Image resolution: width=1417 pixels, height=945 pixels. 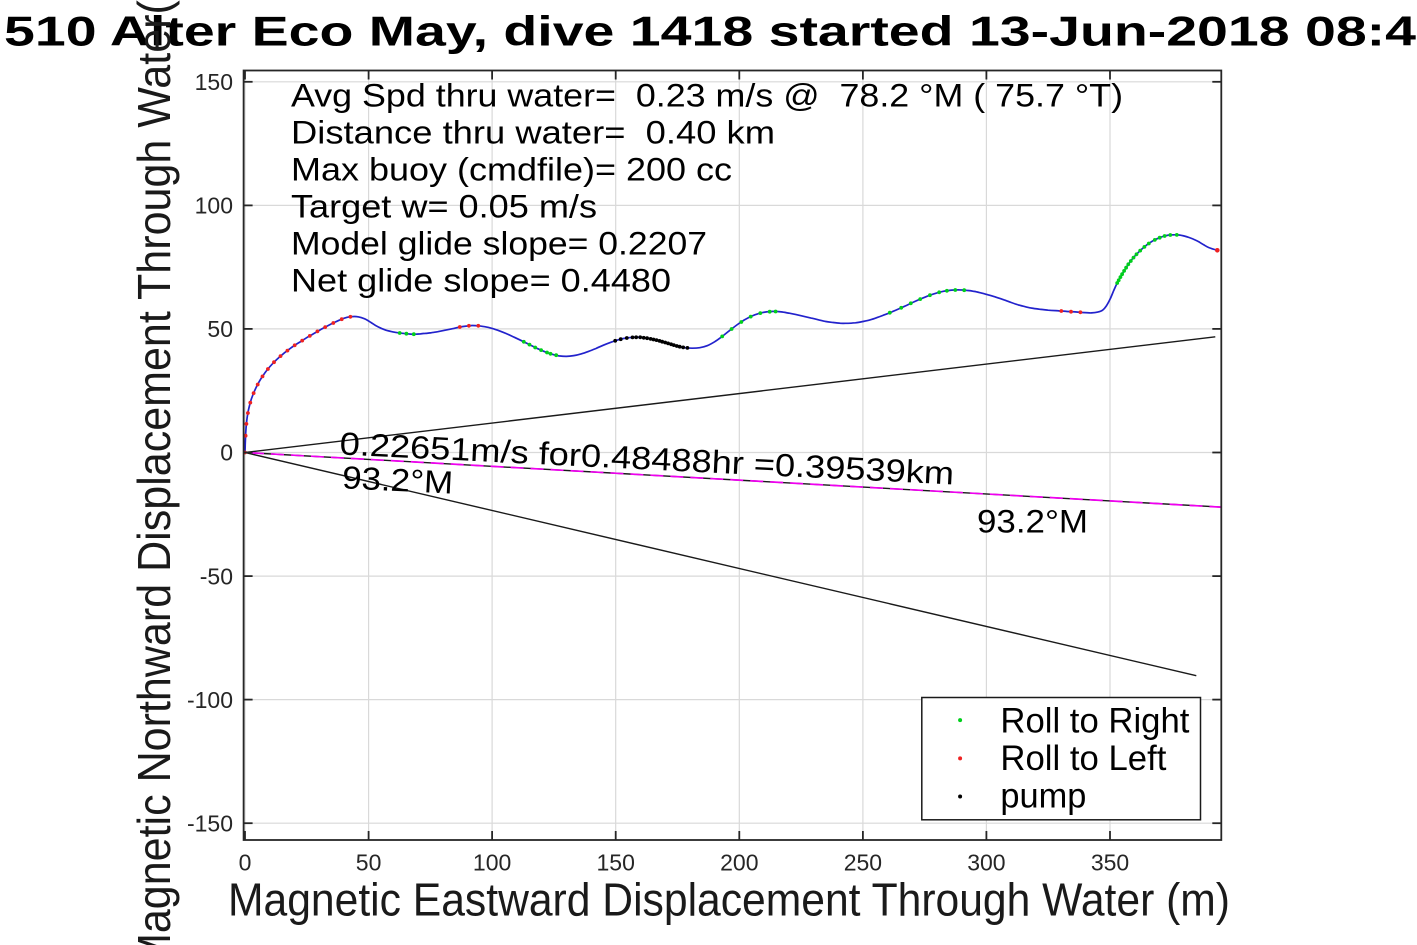 What do you see at coordinates (210, 700) in the screenshot?
I see `svg-text: -100` at bounding box center [210, 700].